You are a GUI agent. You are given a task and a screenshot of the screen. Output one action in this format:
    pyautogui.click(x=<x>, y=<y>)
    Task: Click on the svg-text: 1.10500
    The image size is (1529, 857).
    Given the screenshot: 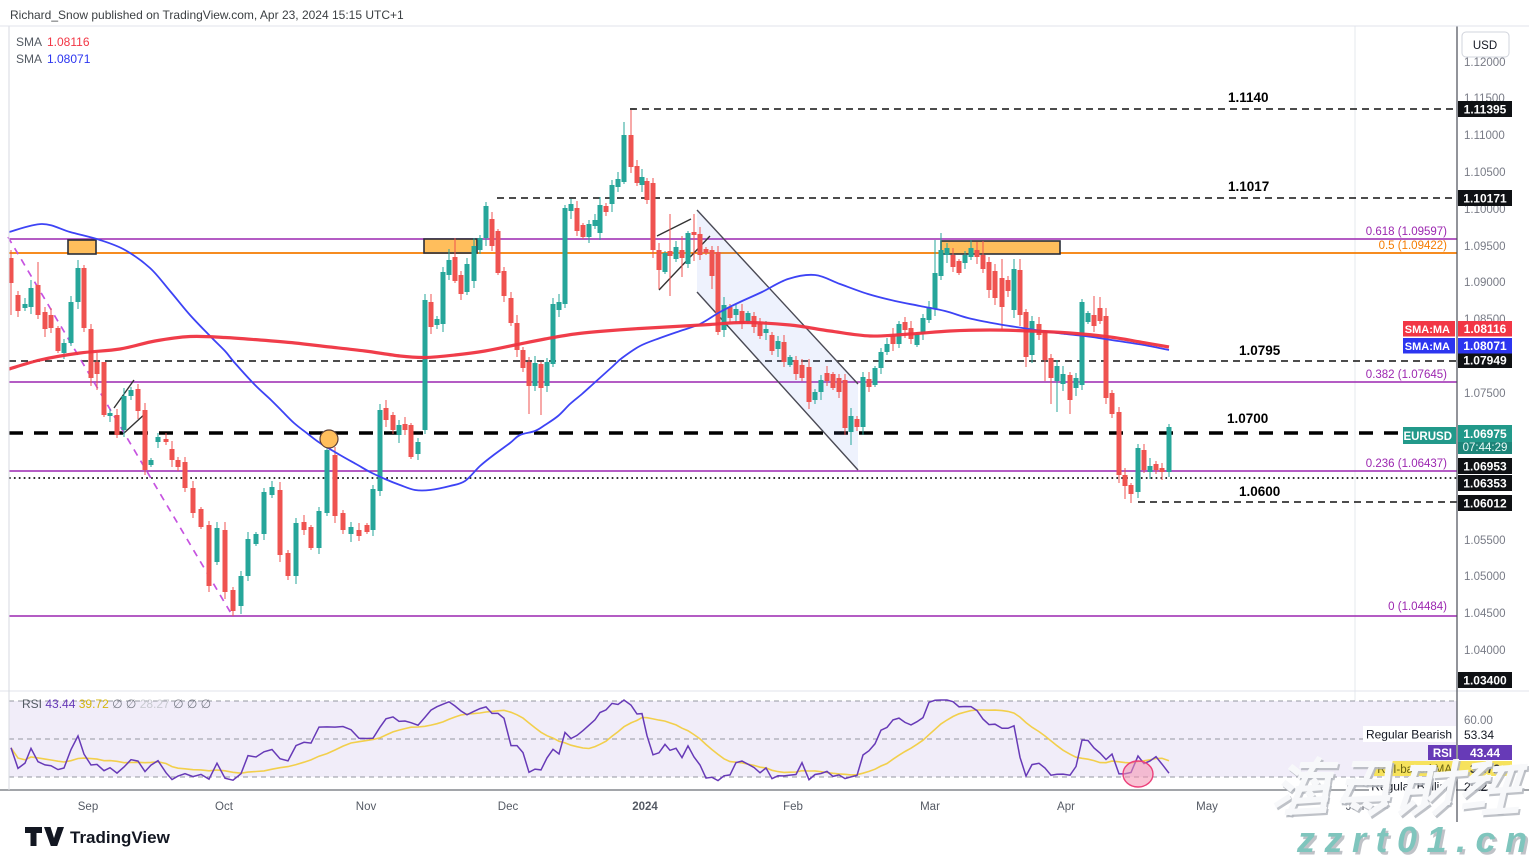 What is the action you would take?
    pyautogui.click(x=1485, y=173)
    